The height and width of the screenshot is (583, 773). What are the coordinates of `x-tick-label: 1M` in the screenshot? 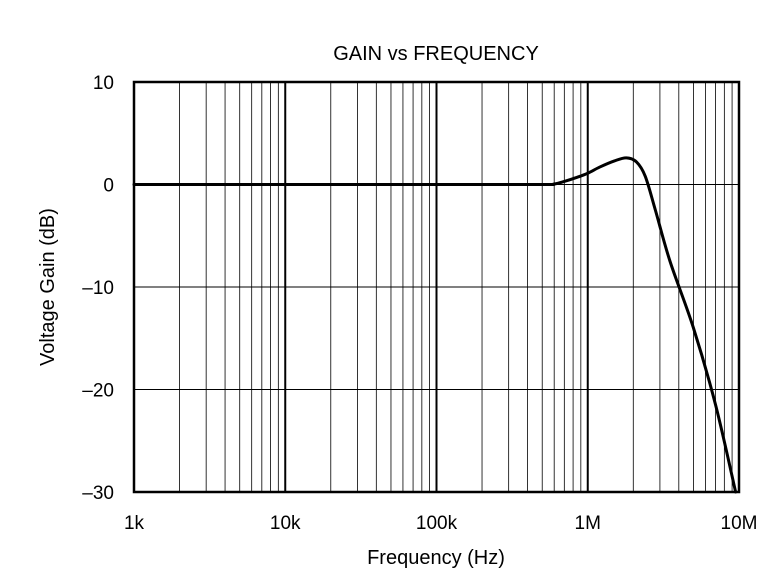 It's located at (588, 523).